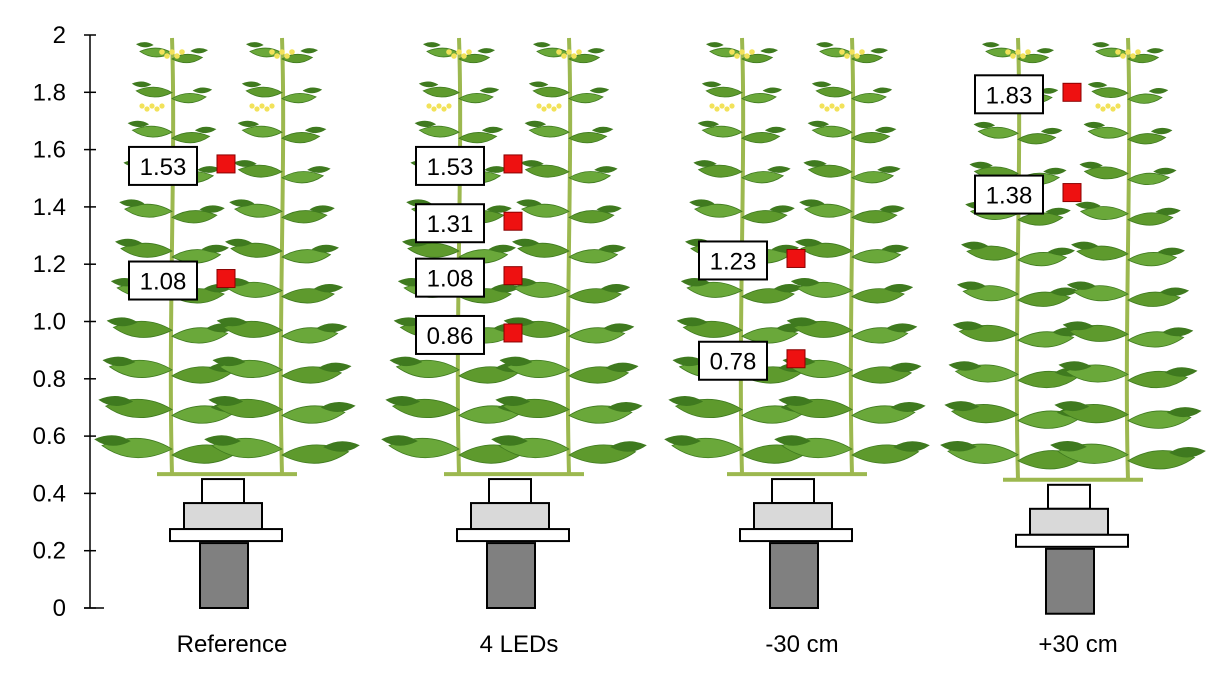 This screenshot has width=1215, height=681. What do you see at coordinates (163, 282) in the screenshot?
I see `value-label: 1.08` at bounding box center [163, 282].